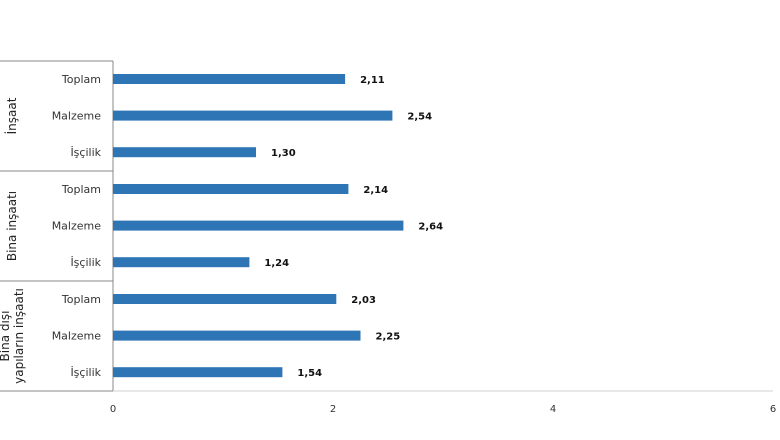  Describe the element at coordinates (773, 409) in the screenshot. I see `x-tick-label: 6` at that location.